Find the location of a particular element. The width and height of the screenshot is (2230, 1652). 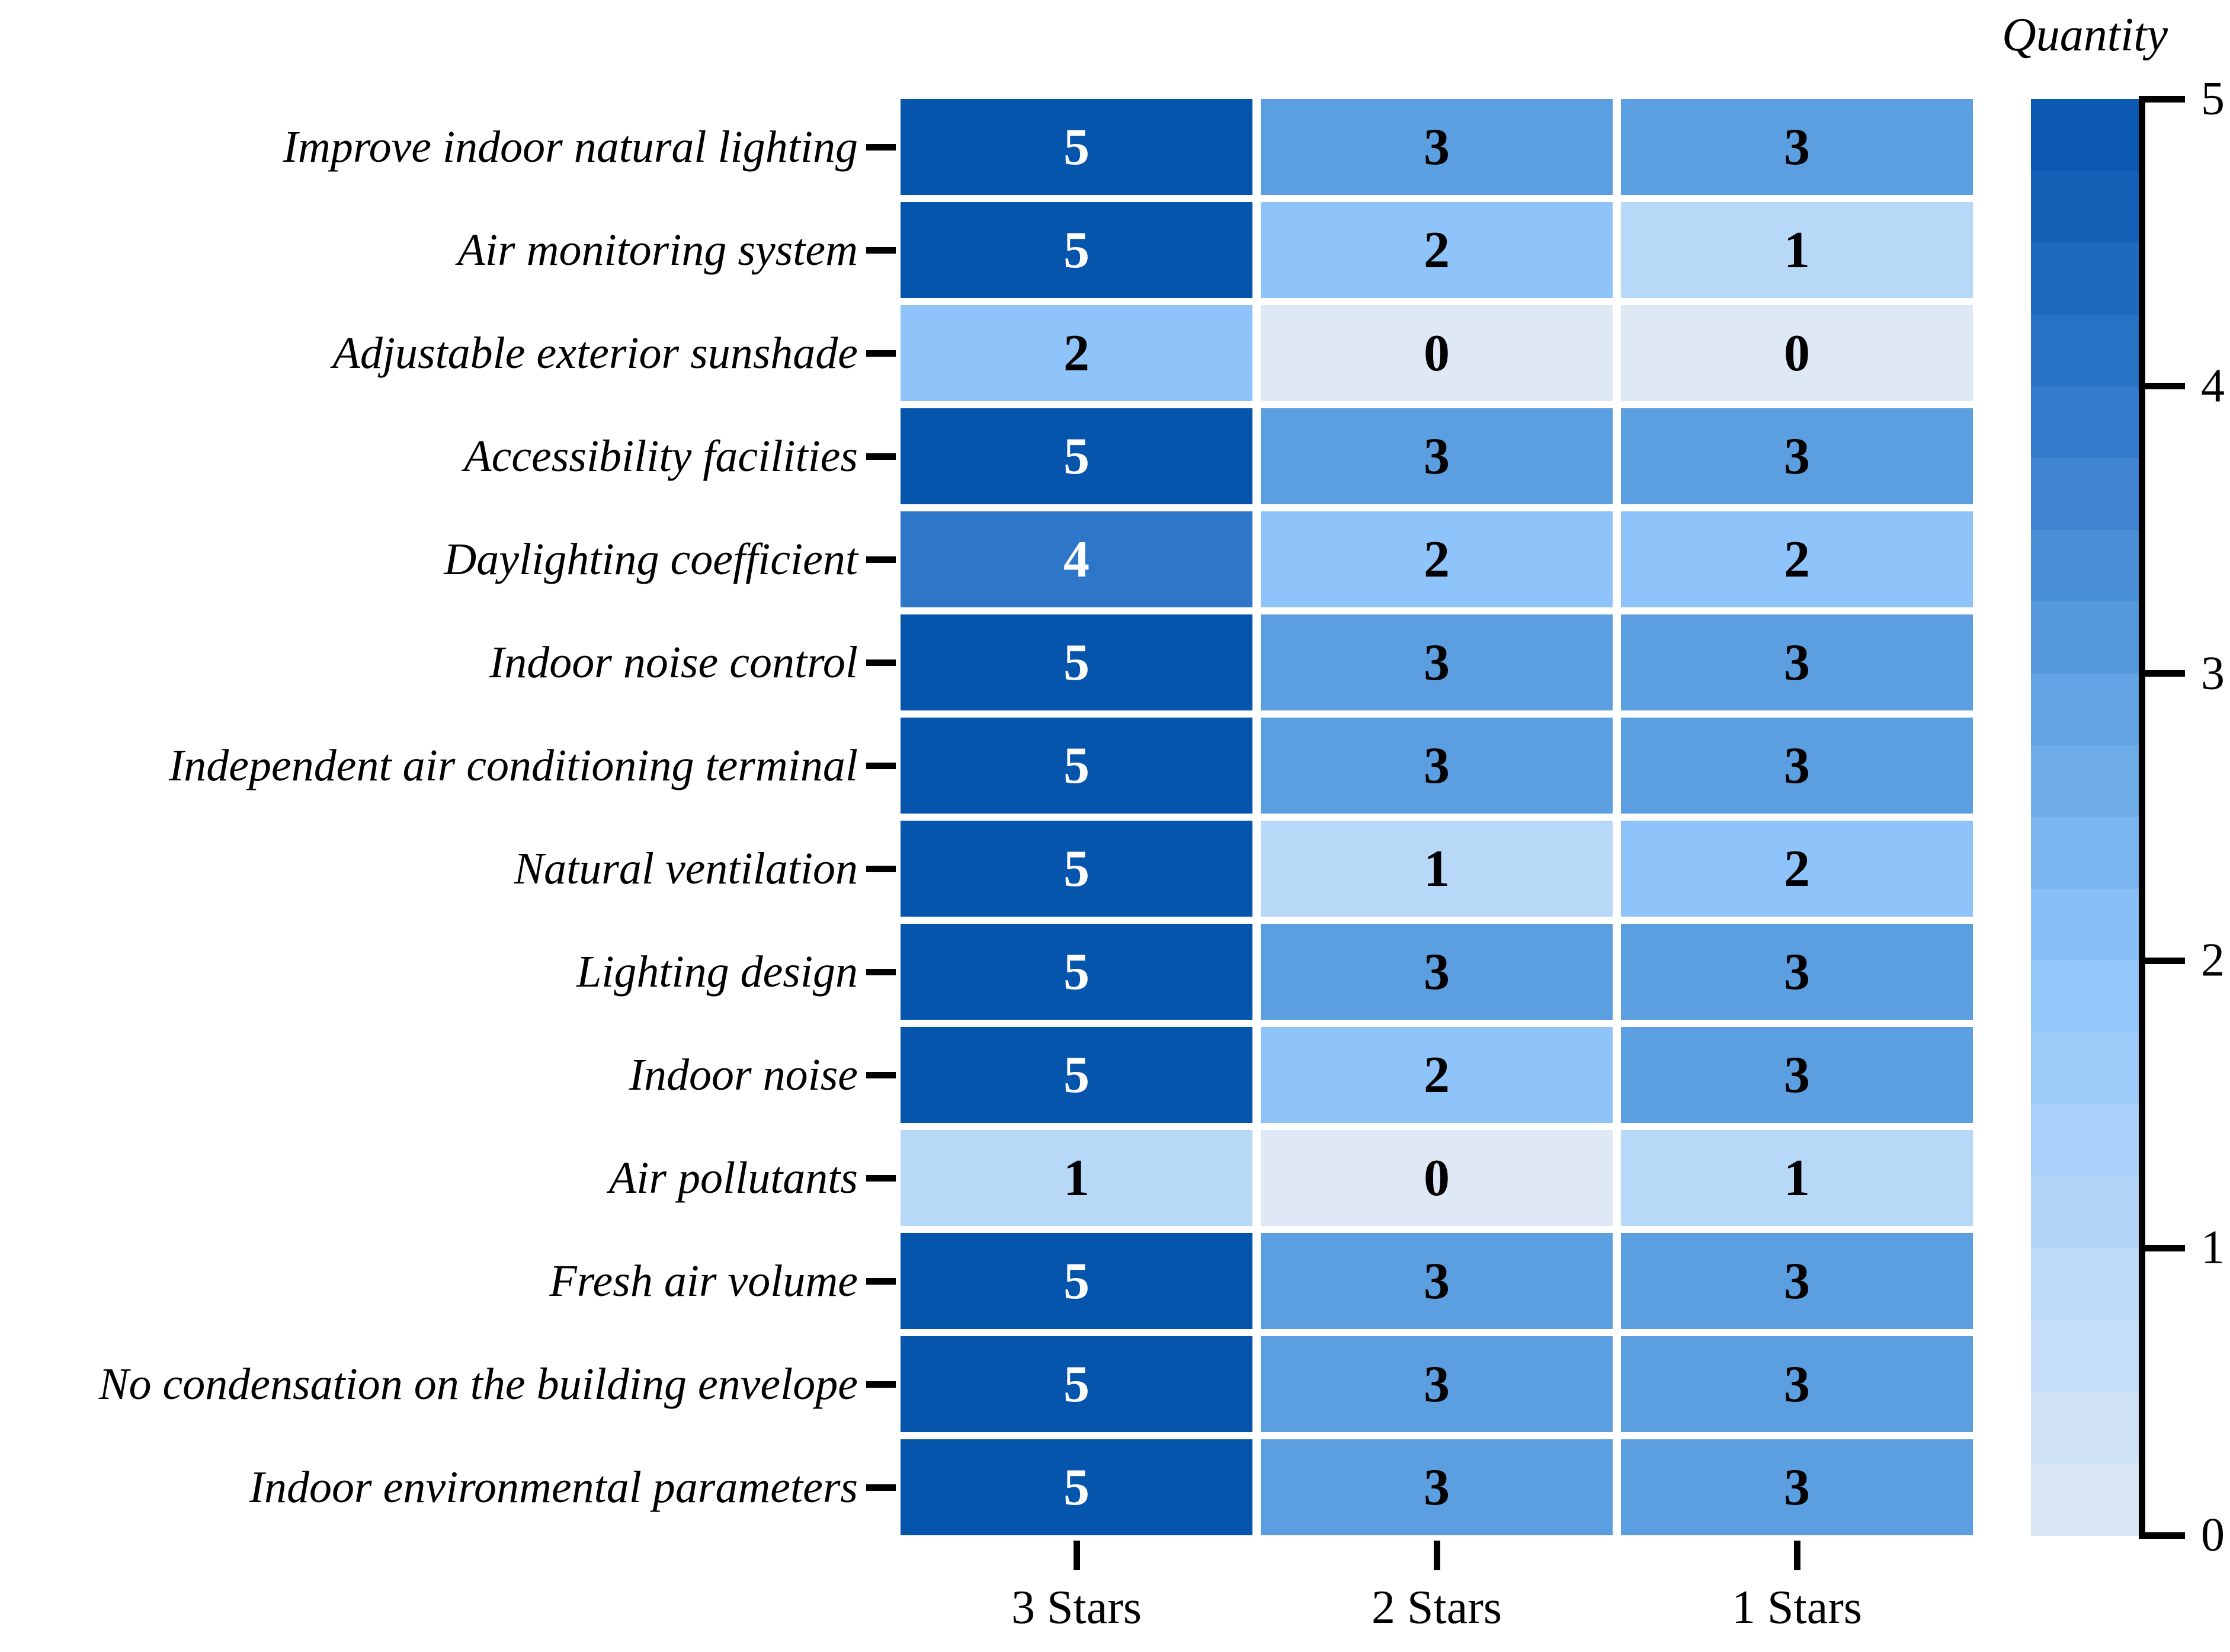

row-label: Independent air conditioning terminal is located at coordinates (513, 765).